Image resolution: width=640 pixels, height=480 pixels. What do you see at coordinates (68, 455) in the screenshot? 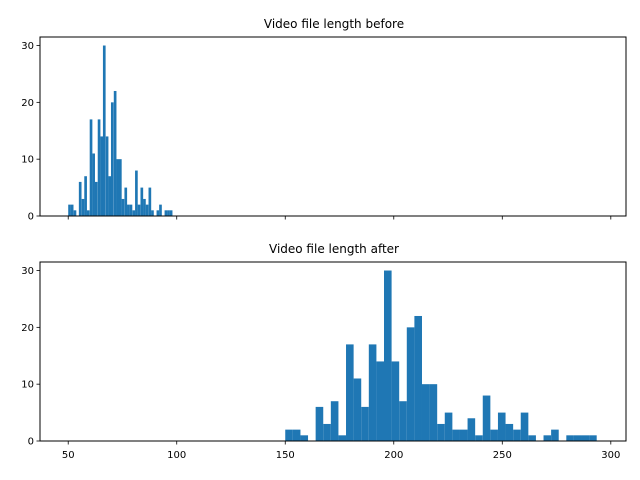
I see `x-tick-label: 50` at bounding box center [68, 455].